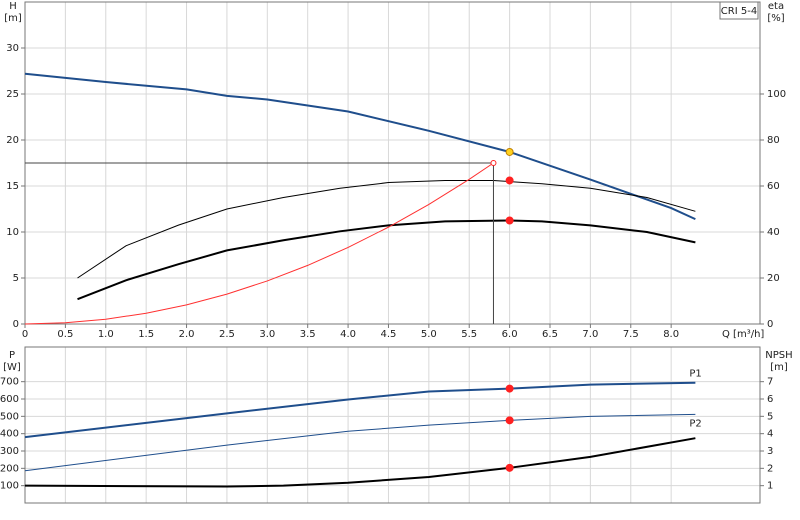 This screenshot has width=800, height=520. Describe the element at coordinates (25, 334) in the screenshot. I see `x-tick-label: 0` at that location.